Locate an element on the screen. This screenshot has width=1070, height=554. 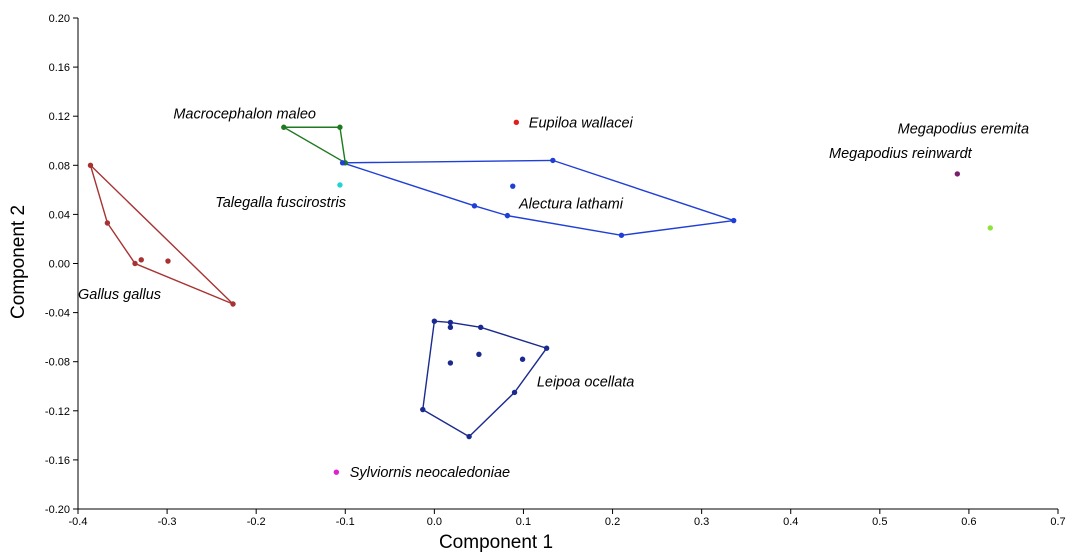
x-tick-label: -0.4 is located at coordinates (78, 522).